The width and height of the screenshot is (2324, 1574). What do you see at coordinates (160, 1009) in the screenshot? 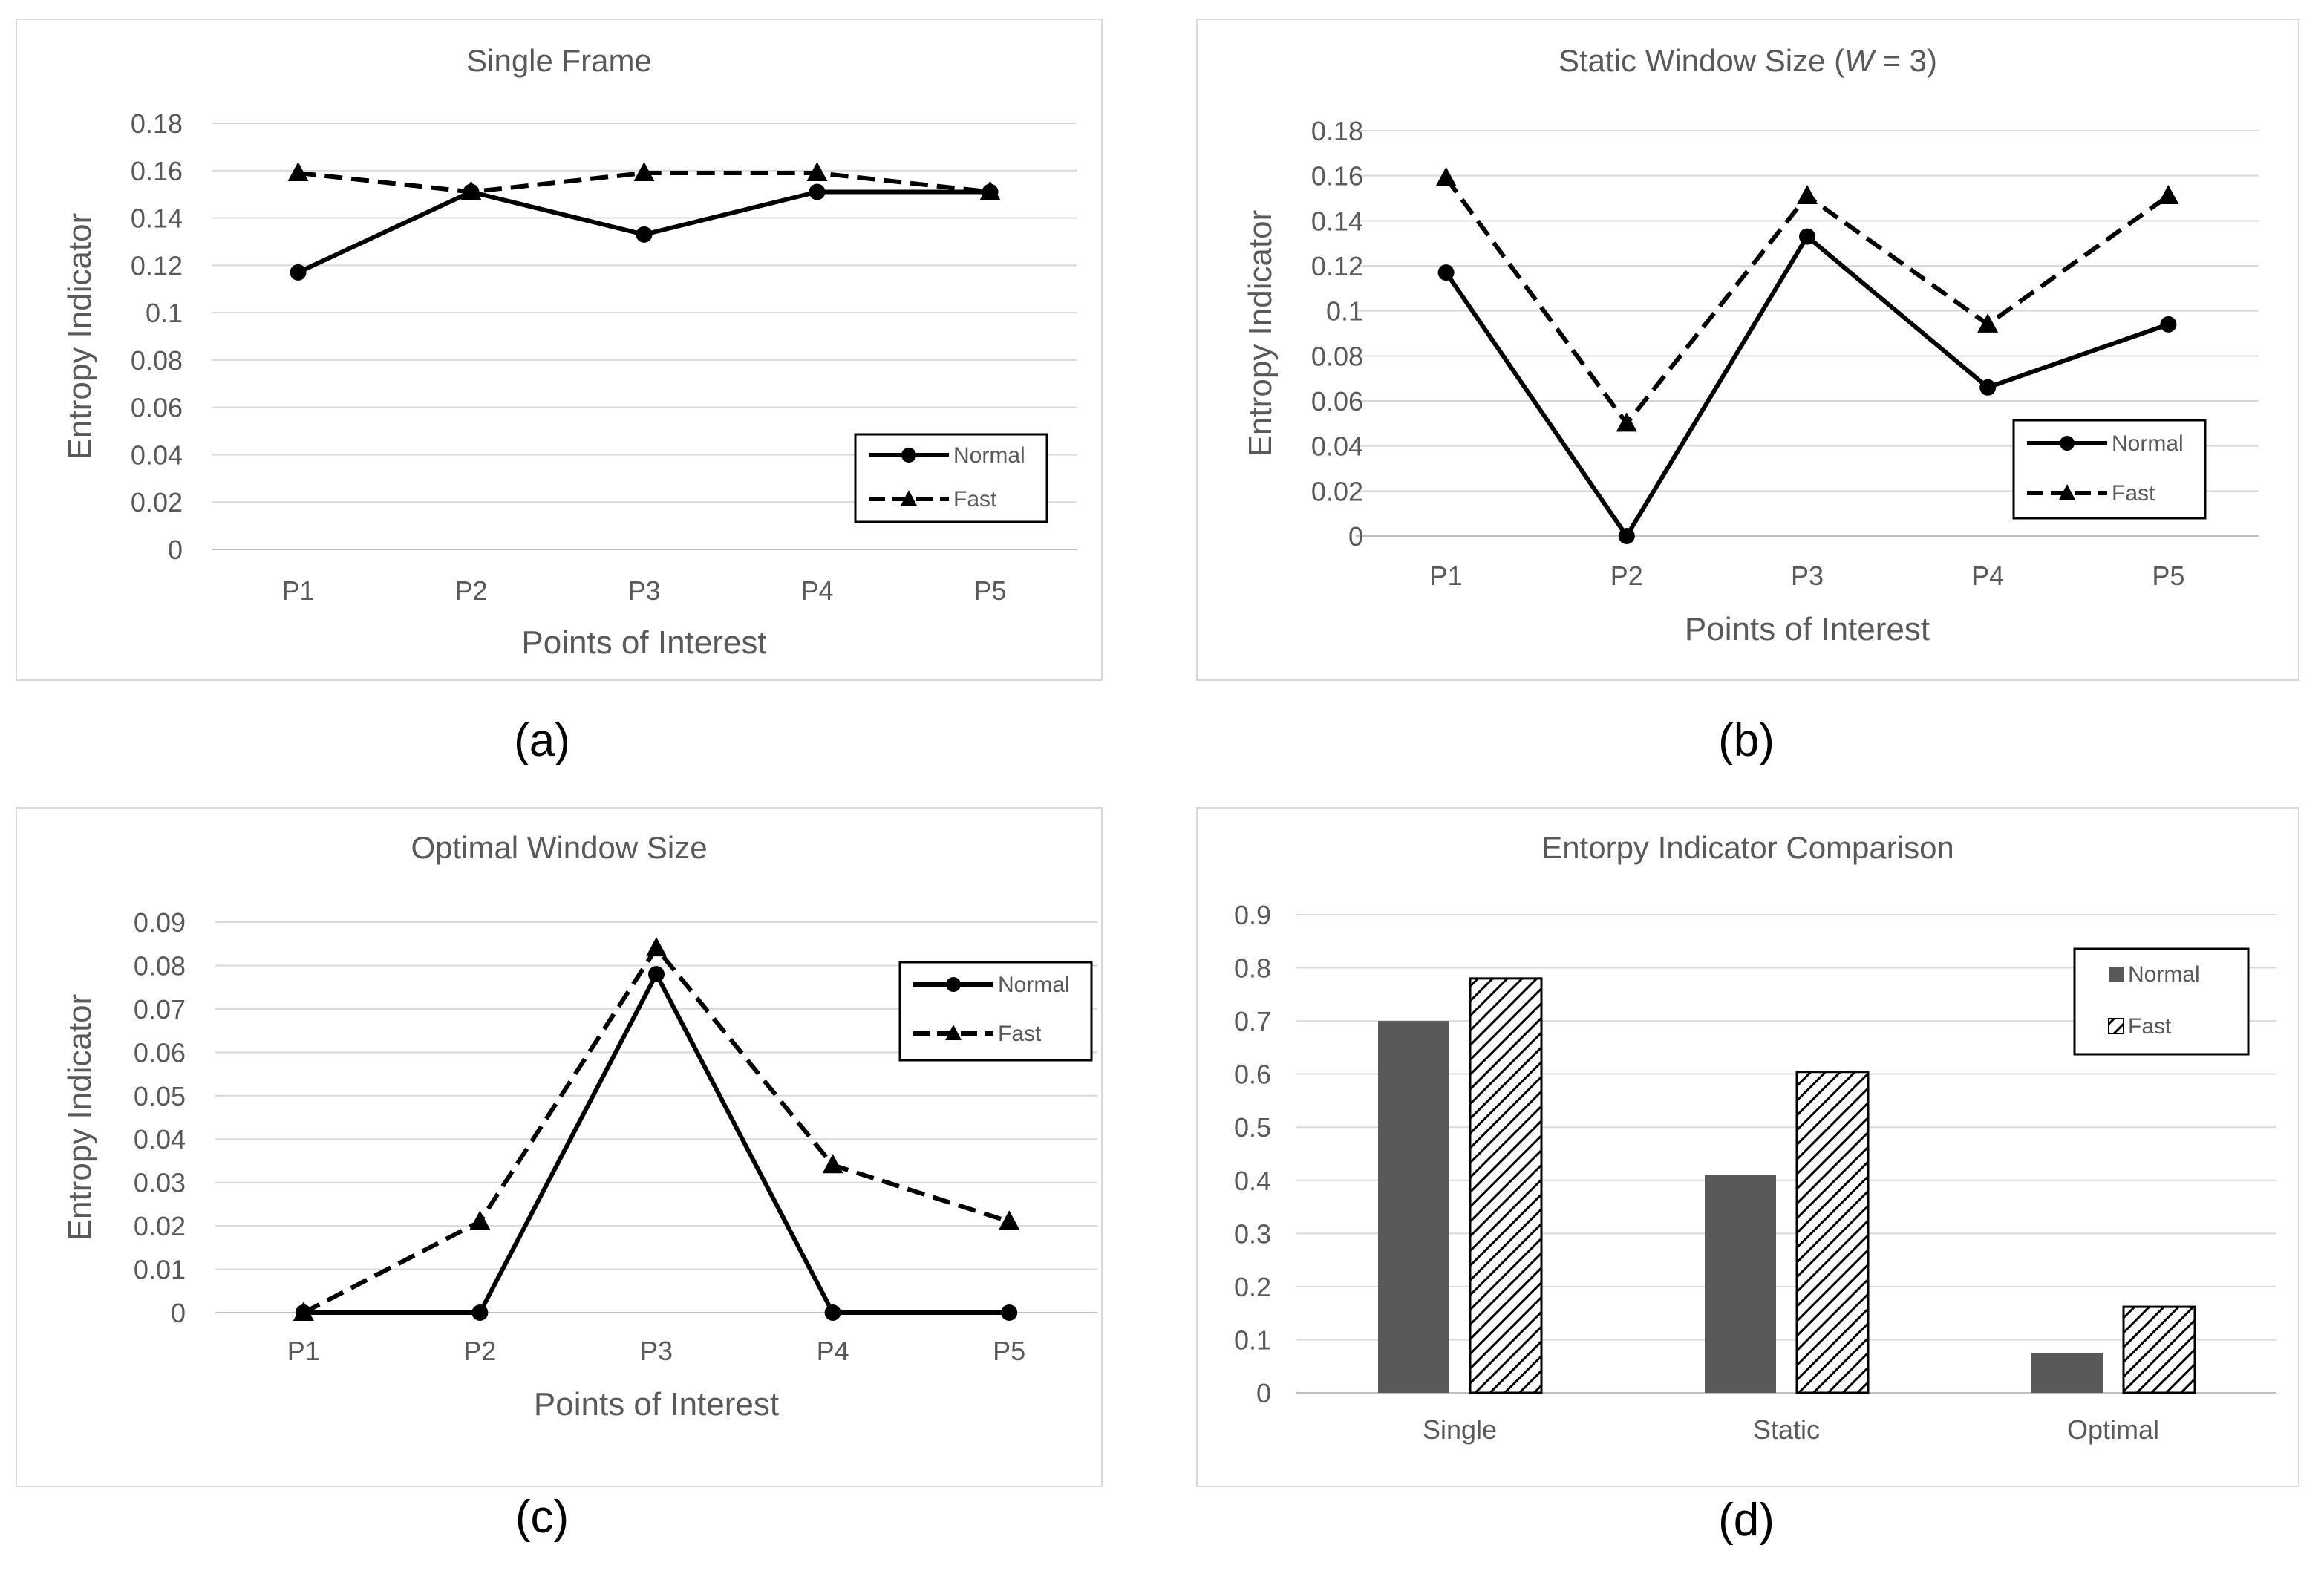
I see `y-tick-label: 0.07` at bounding box center [160, 1009].